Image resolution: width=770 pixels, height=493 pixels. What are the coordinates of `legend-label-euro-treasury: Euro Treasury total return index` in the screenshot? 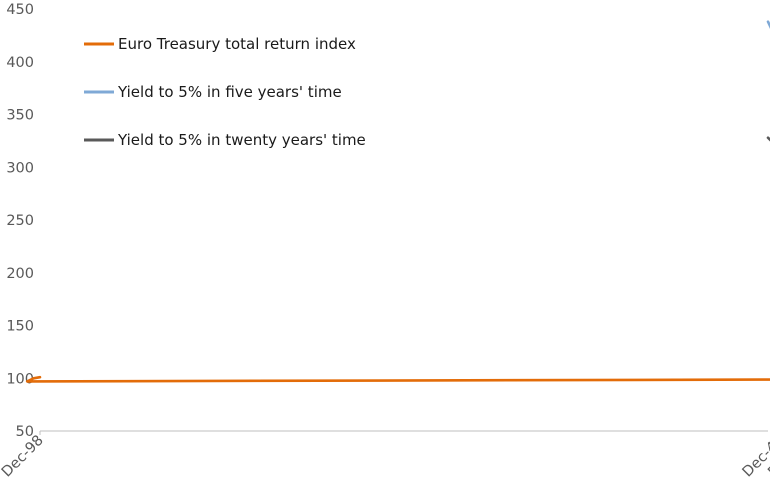 It's located at (237, 44).